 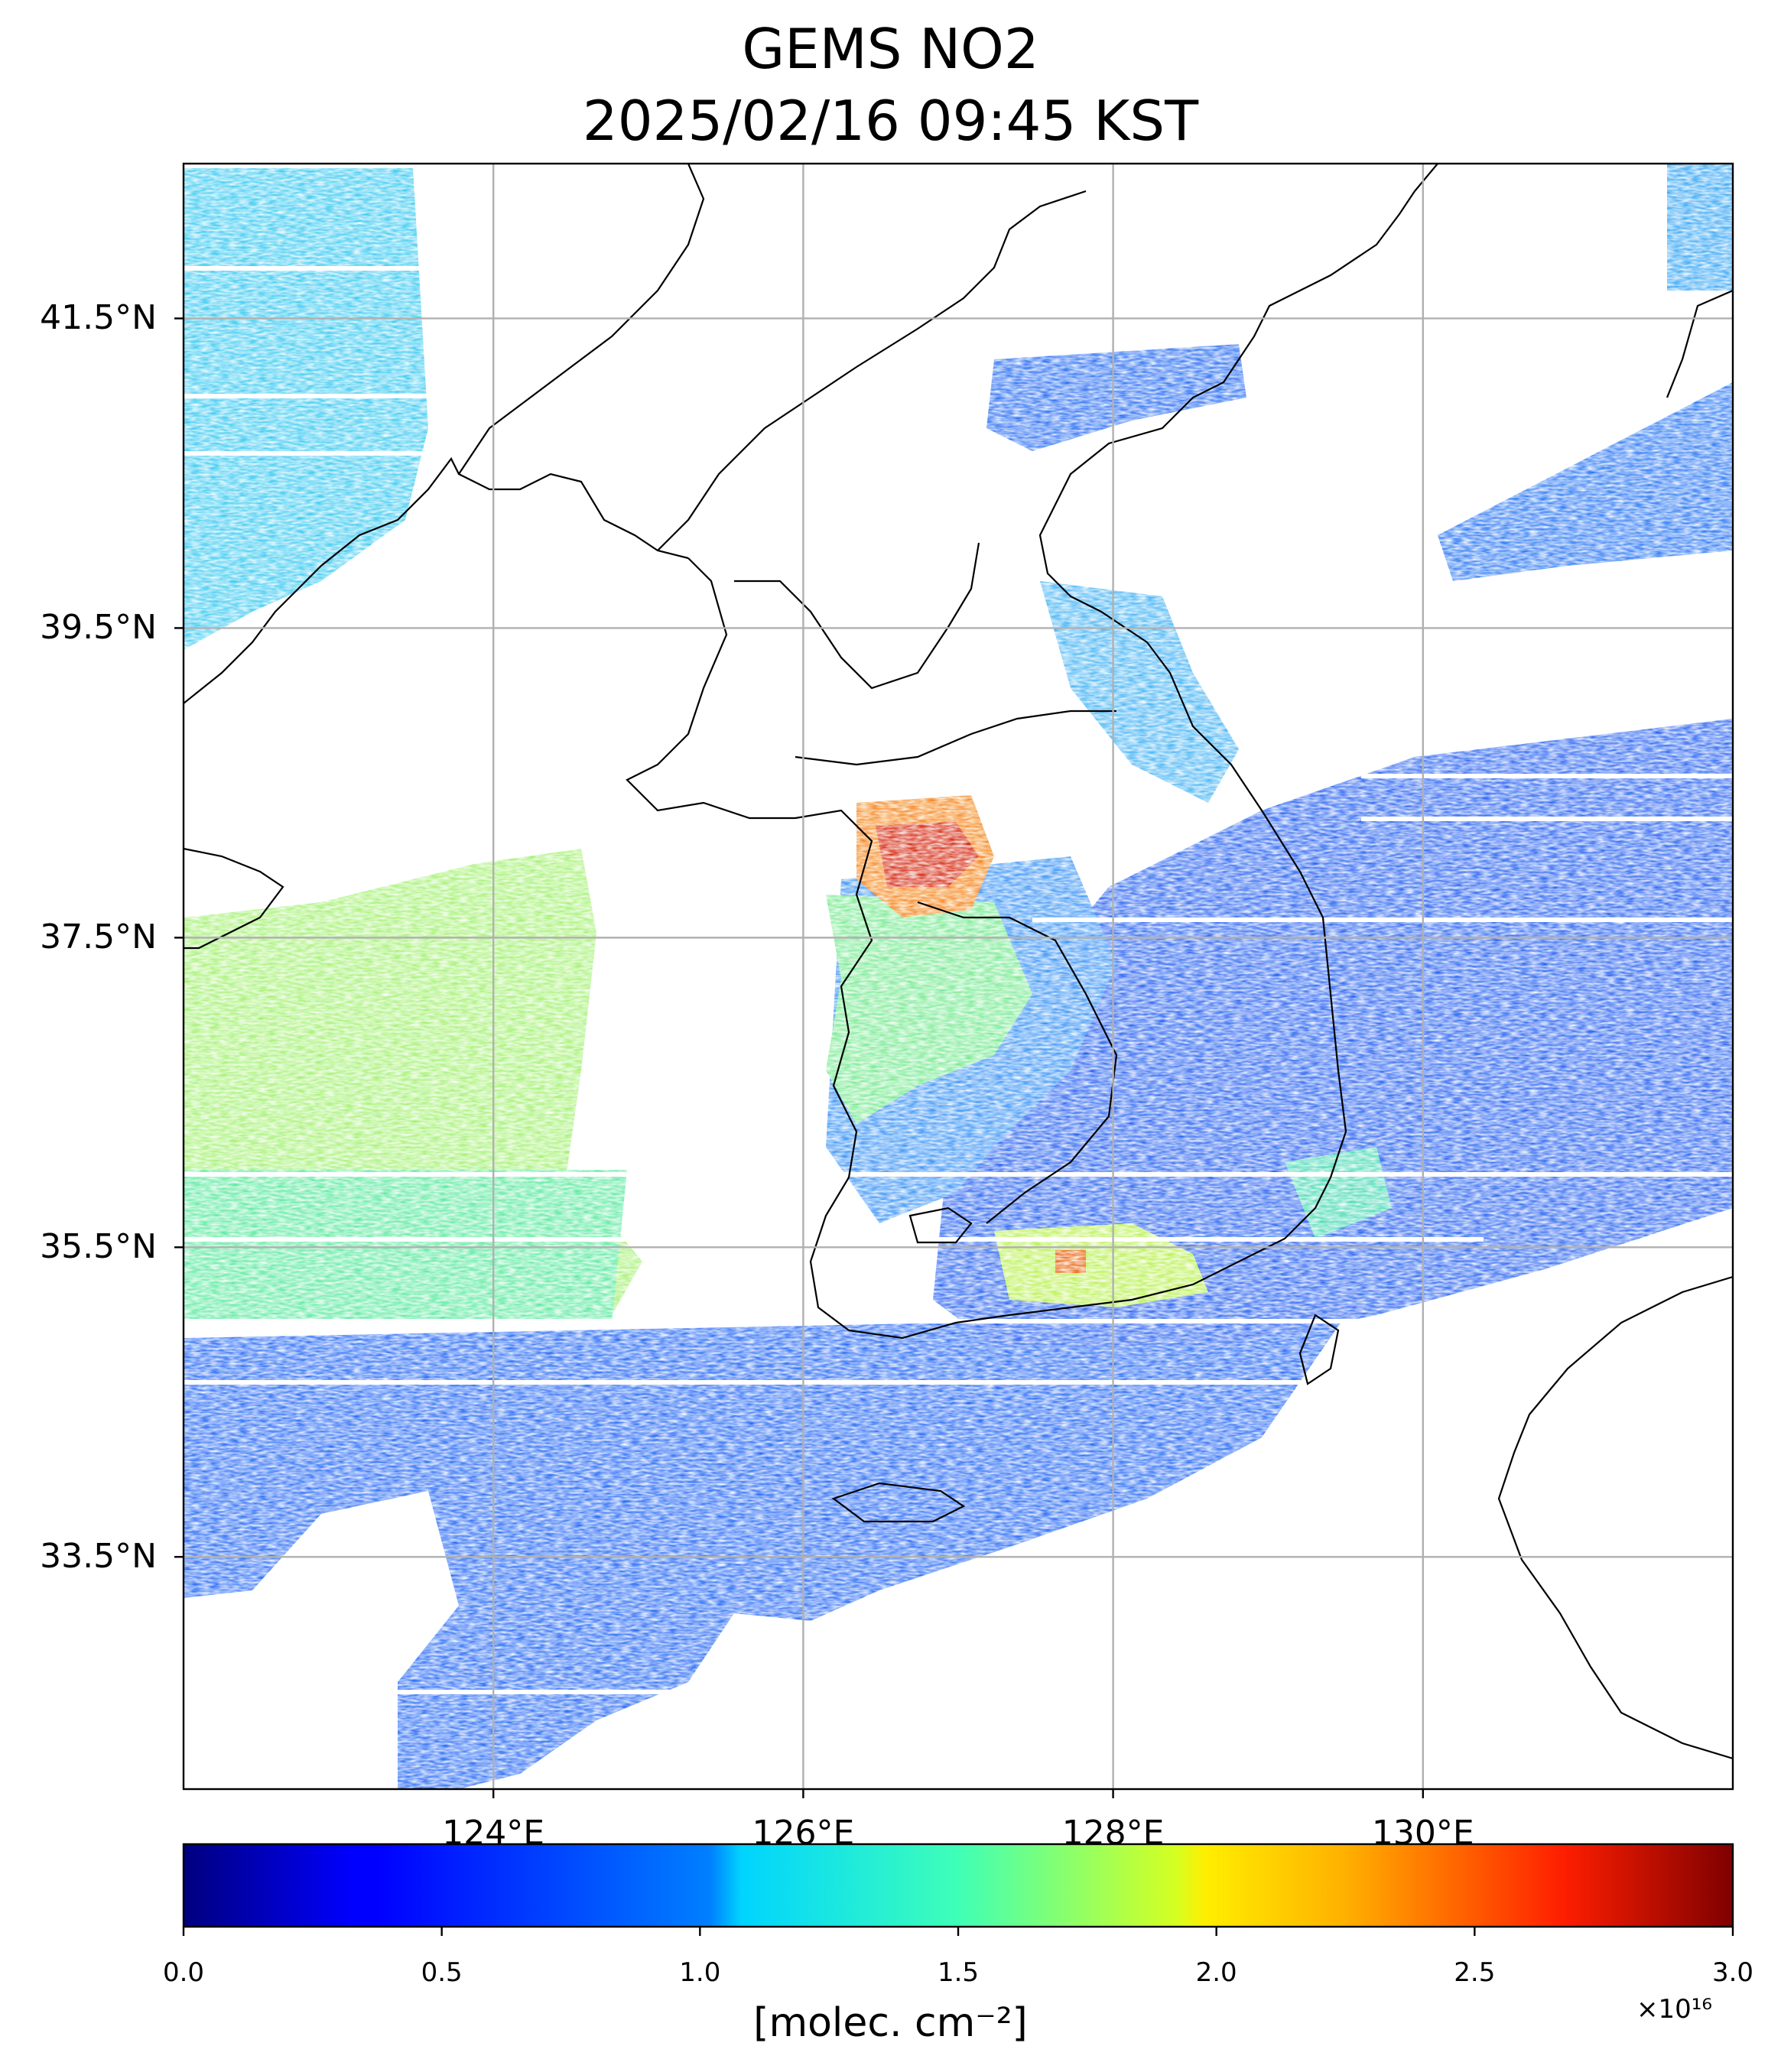 I want to click on colorbar-tick-label: 3.0, so click(x=1732, y=1972).